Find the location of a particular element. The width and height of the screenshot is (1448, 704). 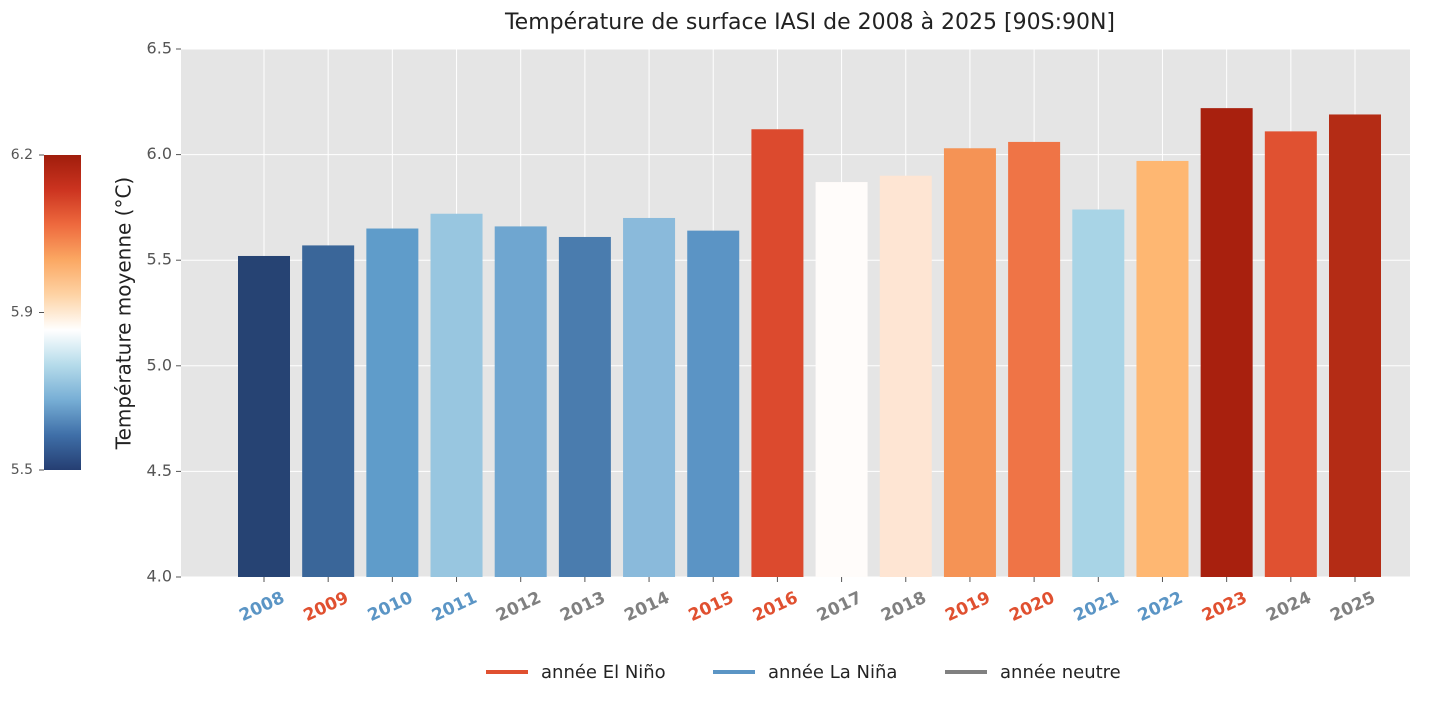

x-tick-label: 2017 is located at coordinates (839, 607).